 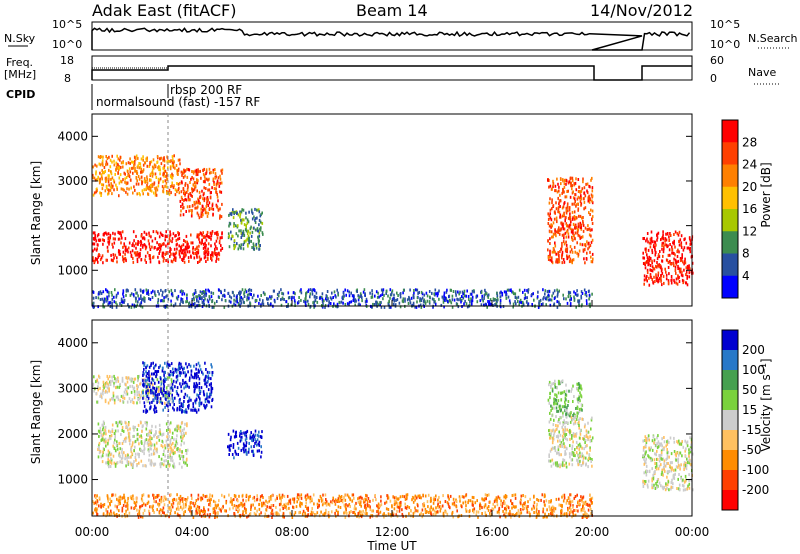 What do you see at coordinates (20, 38) in the screenshot?
I see `nsky-label: N.Sky` at bounding box center [20, 38].